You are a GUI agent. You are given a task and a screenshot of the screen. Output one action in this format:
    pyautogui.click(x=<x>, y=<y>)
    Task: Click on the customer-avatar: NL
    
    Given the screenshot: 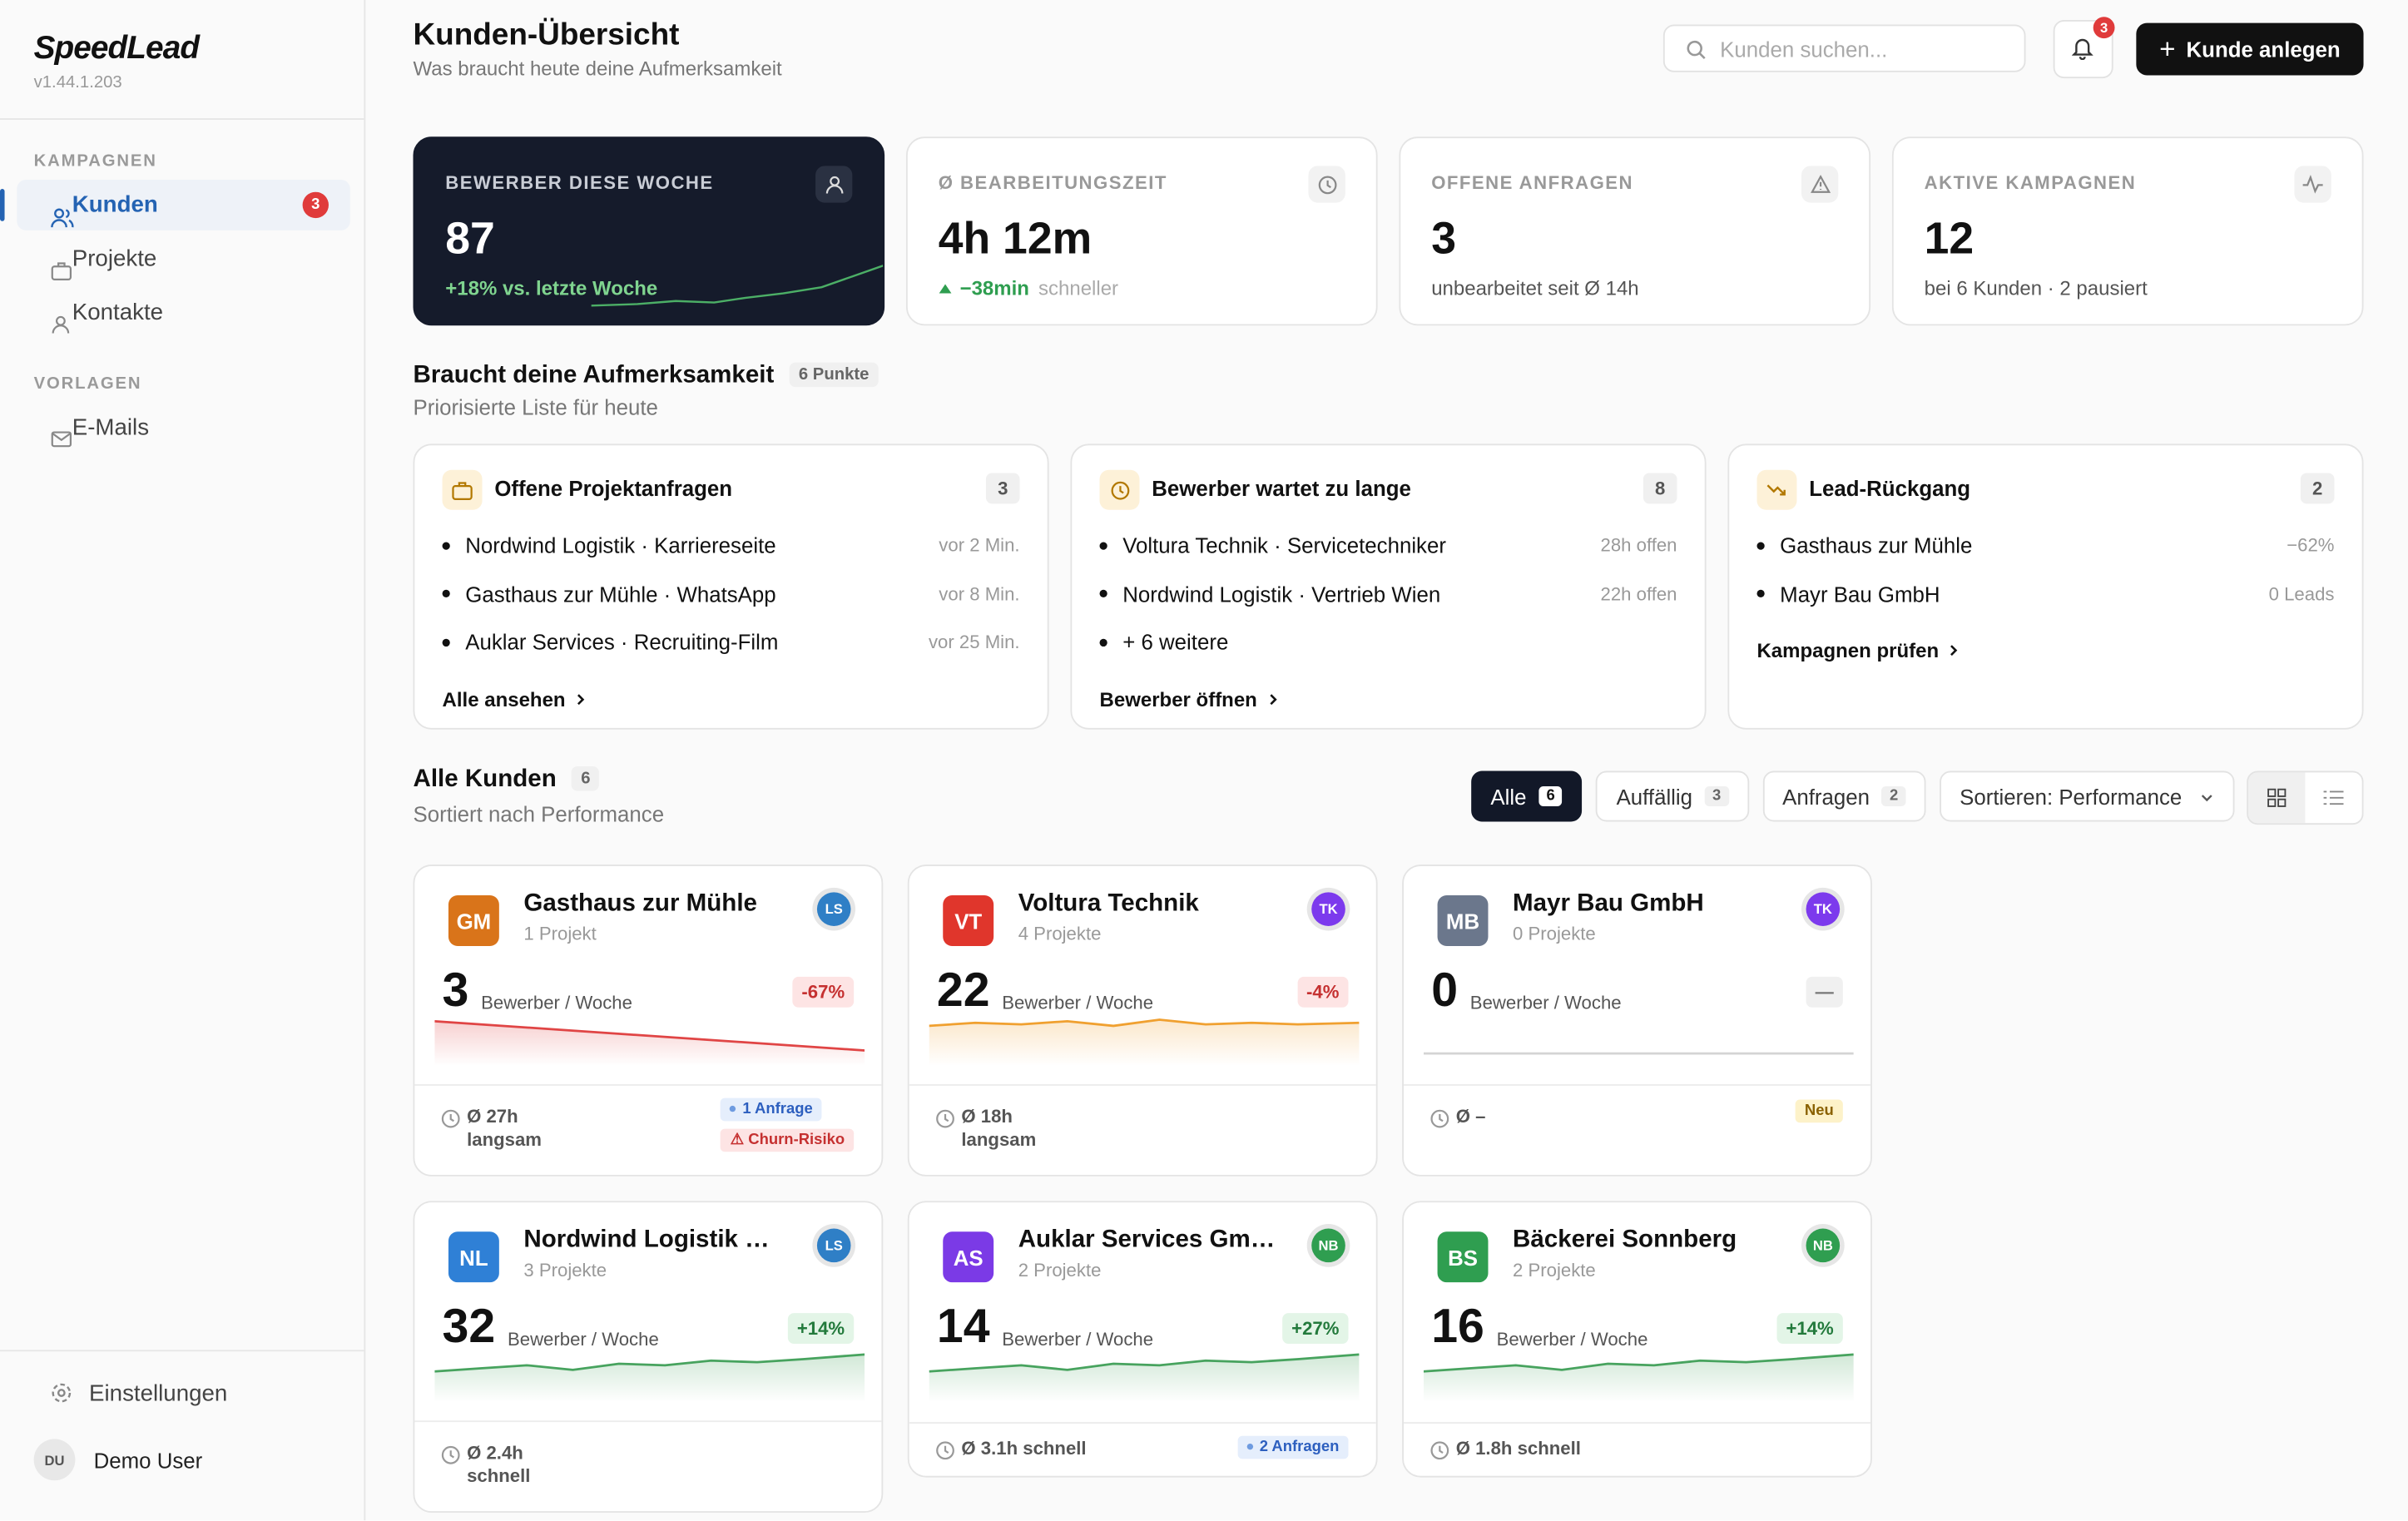 What is the action you would take?
    pyautogui.click(x=474, y=1257)
    